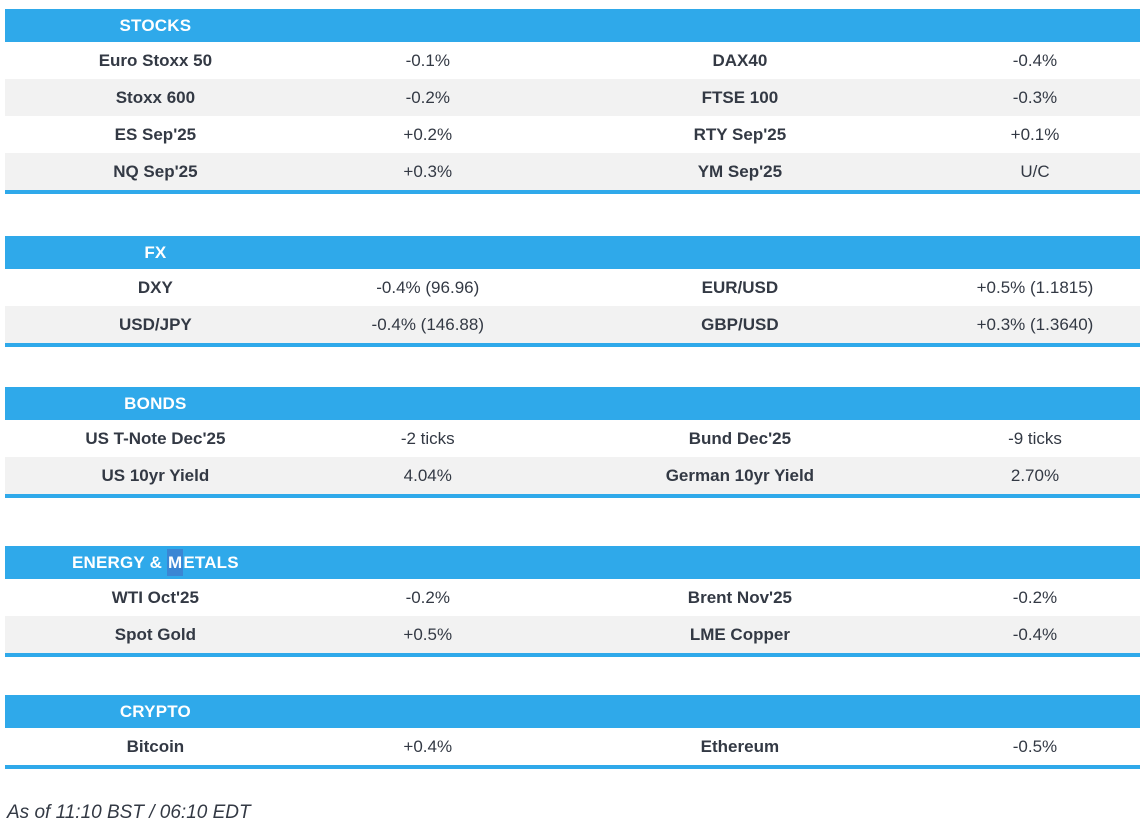 The width and height of the screenshot is (1144, 832). I want to click on section-header: STOCKS, so click(572, 25).